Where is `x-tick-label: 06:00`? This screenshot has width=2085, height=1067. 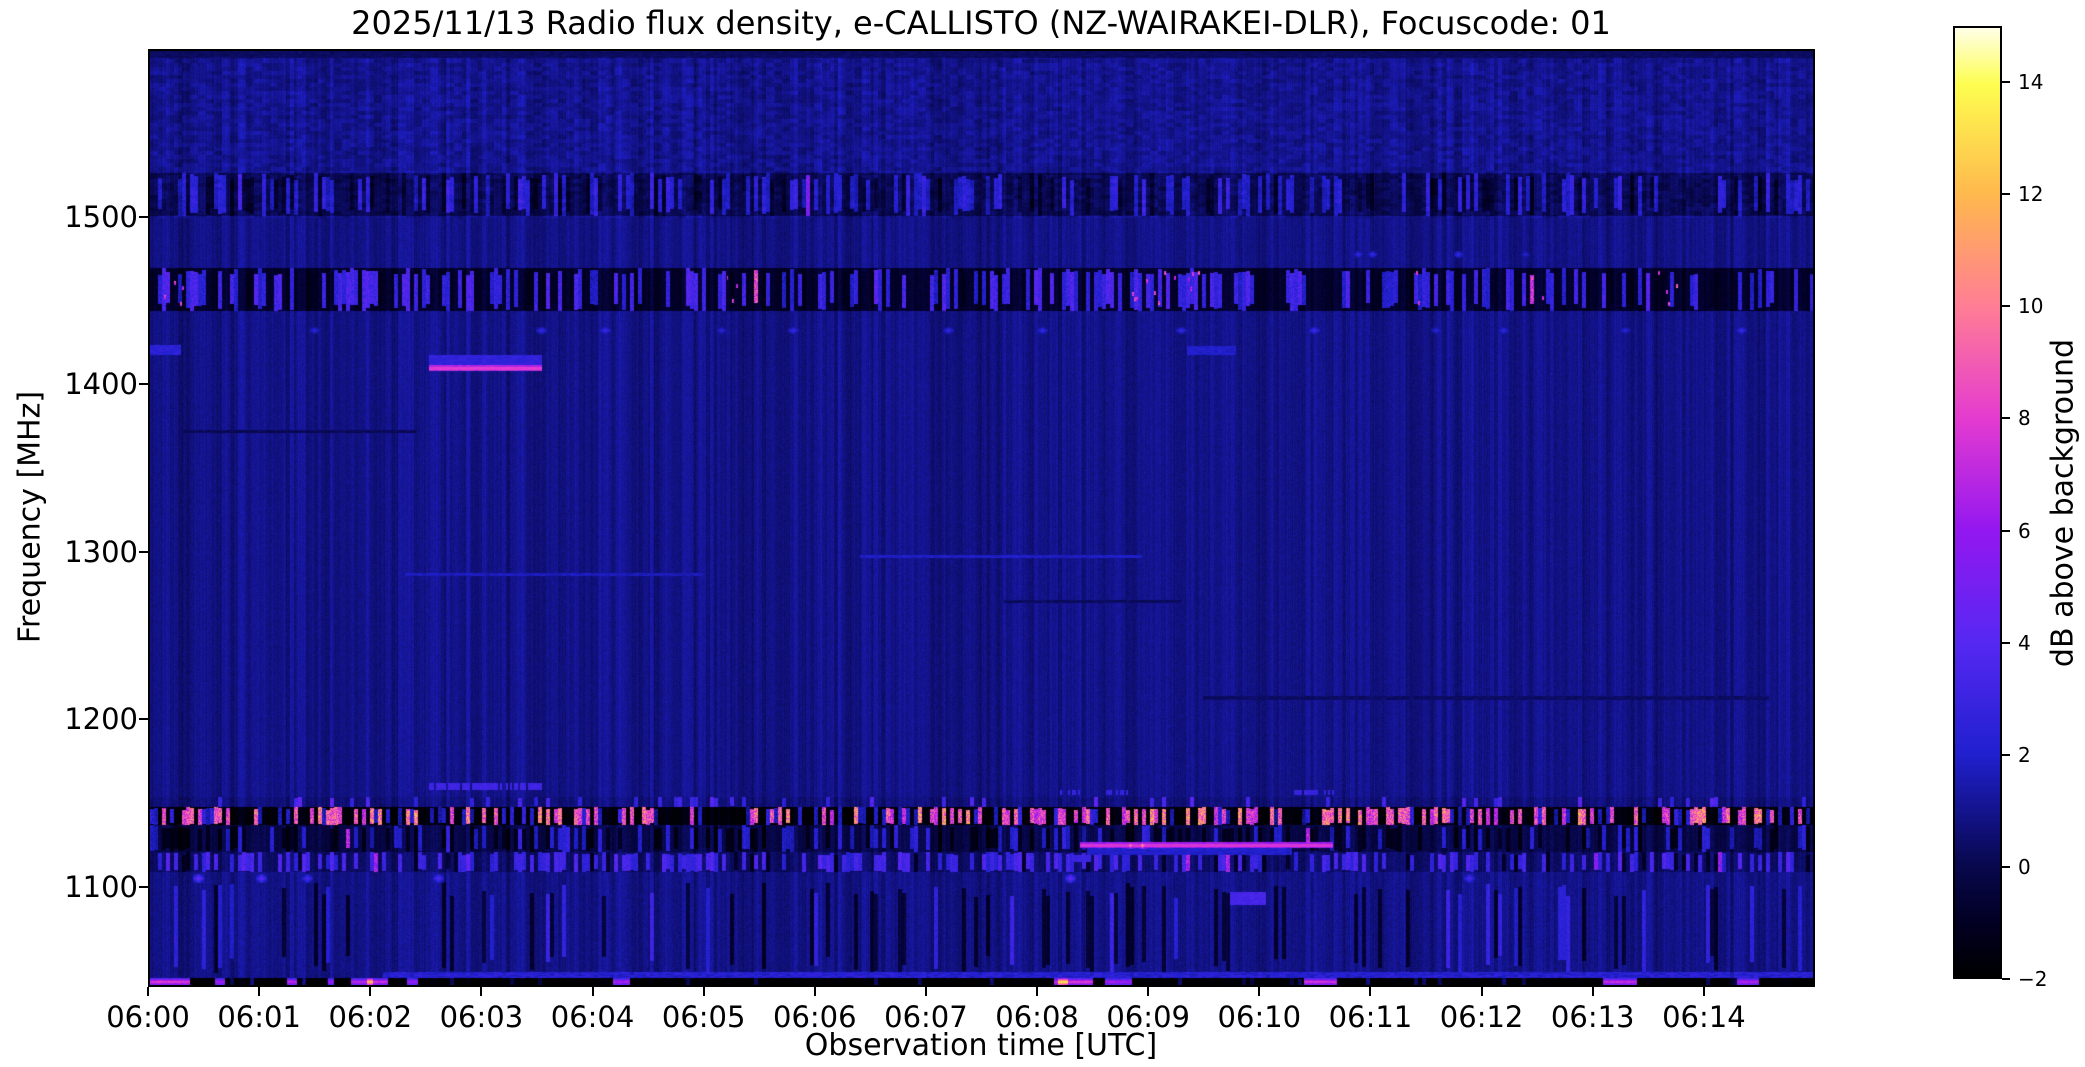
x-tick-label: 06:00 is located at coordinates (148, 1017).